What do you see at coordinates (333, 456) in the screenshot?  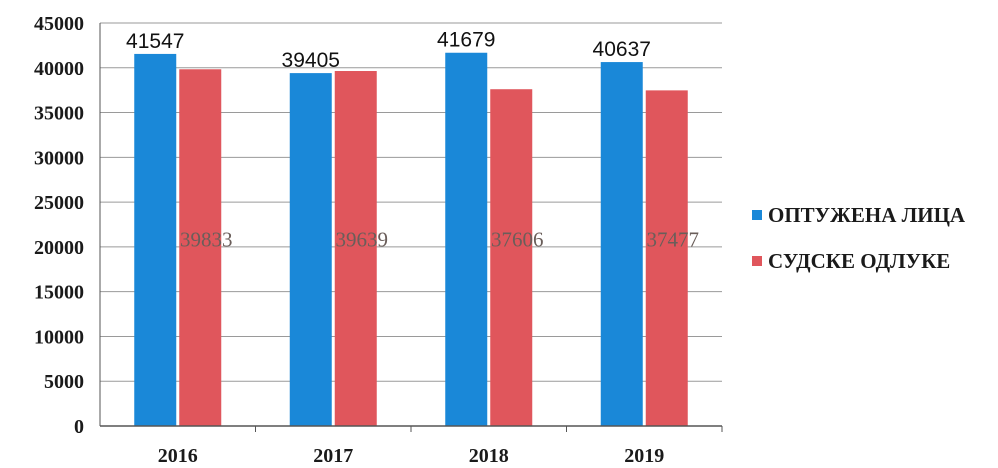 I see `x-tick-label: 2017` at bounding box center [333, 456].